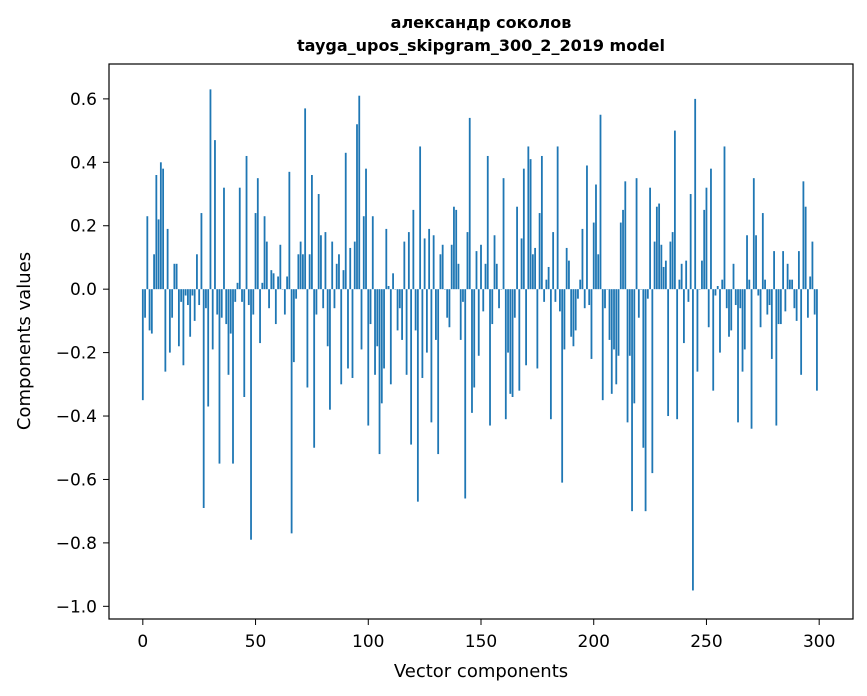 The image size is (867, 696). I want to click on x-tick-label: 50, so click(256, 642).